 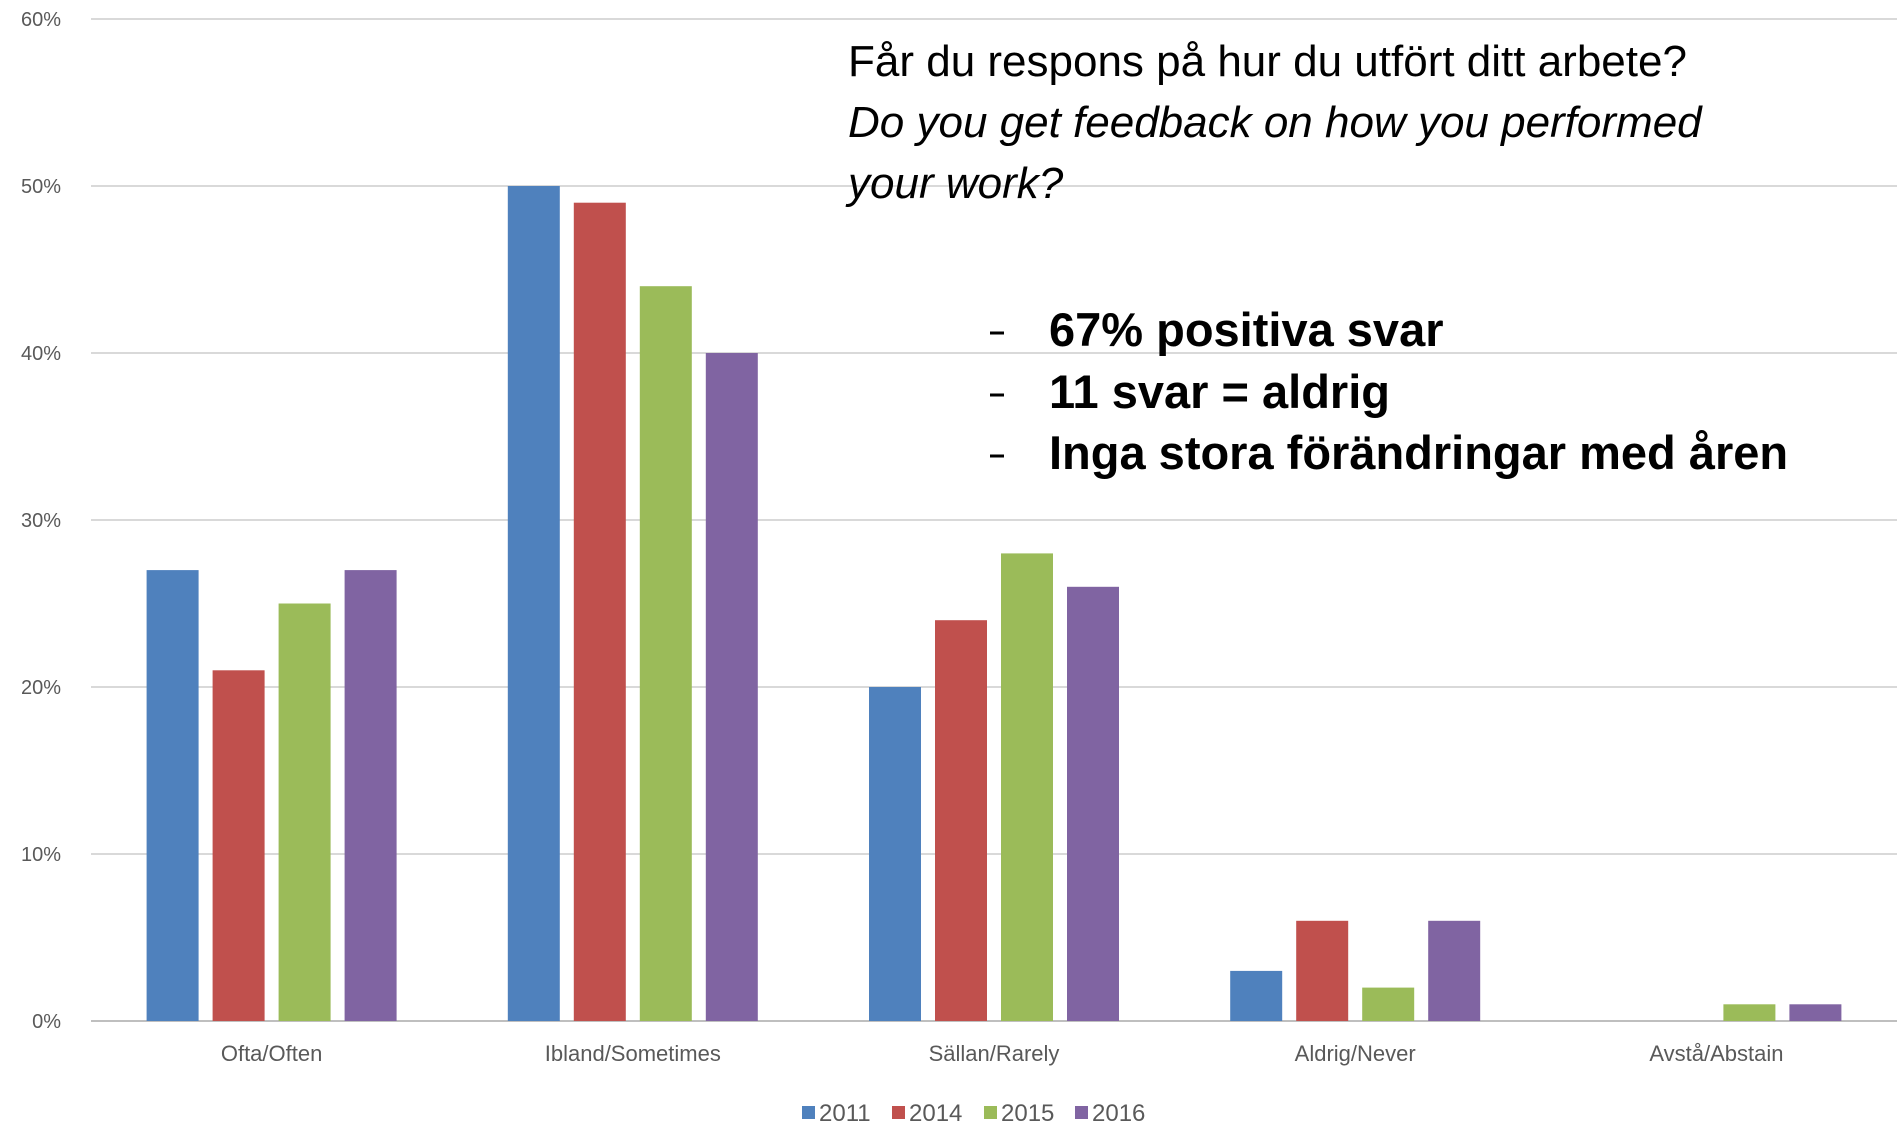 I want to click on legend-label: 2014, so click(x=935, y=1113).